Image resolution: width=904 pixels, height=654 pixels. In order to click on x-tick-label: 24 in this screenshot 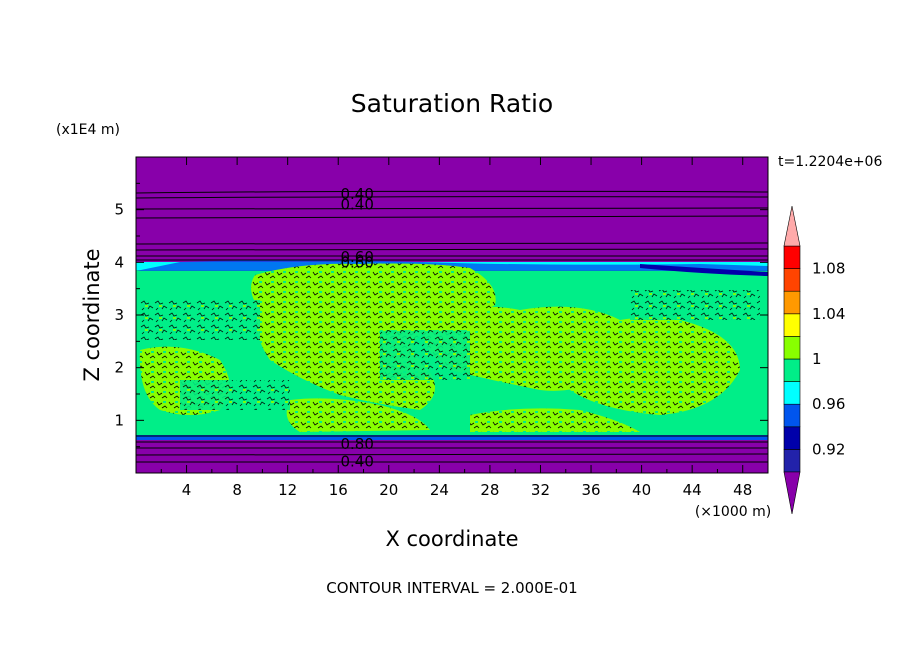, I will do `click(439, 490)`.